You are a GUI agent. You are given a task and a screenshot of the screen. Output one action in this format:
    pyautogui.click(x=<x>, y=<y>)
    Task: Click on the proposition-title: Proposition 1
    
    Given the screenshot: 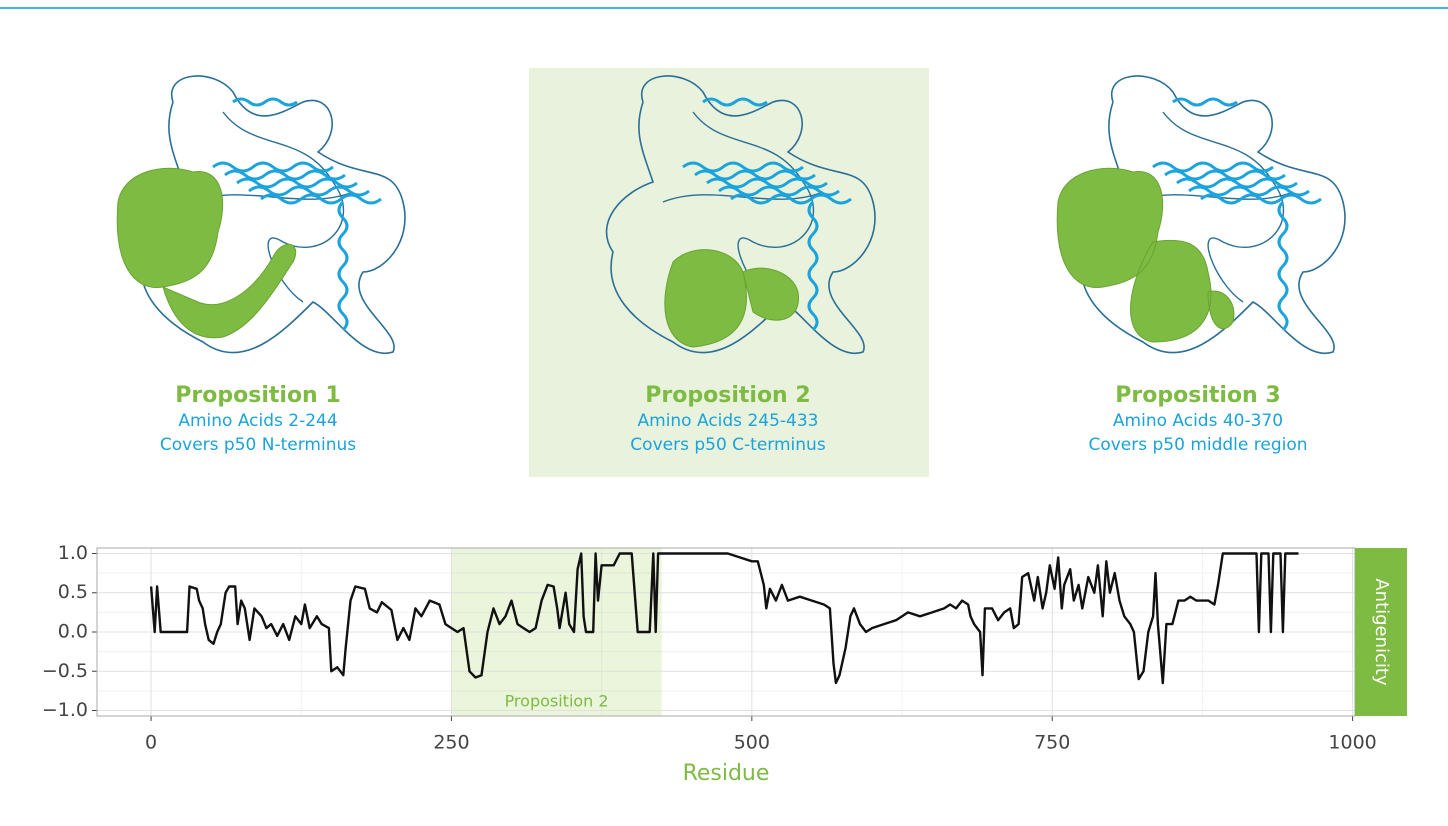 What is the action you would take?
    pyautogui.click(x=257, y=395)
    